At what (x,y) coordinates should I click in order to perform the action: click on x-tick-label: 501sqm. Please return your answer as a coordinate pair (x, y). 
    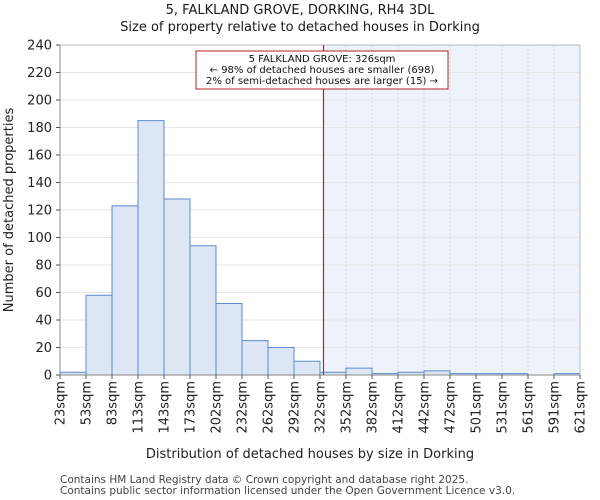
    Looking at the image, I should click on (477, 407).